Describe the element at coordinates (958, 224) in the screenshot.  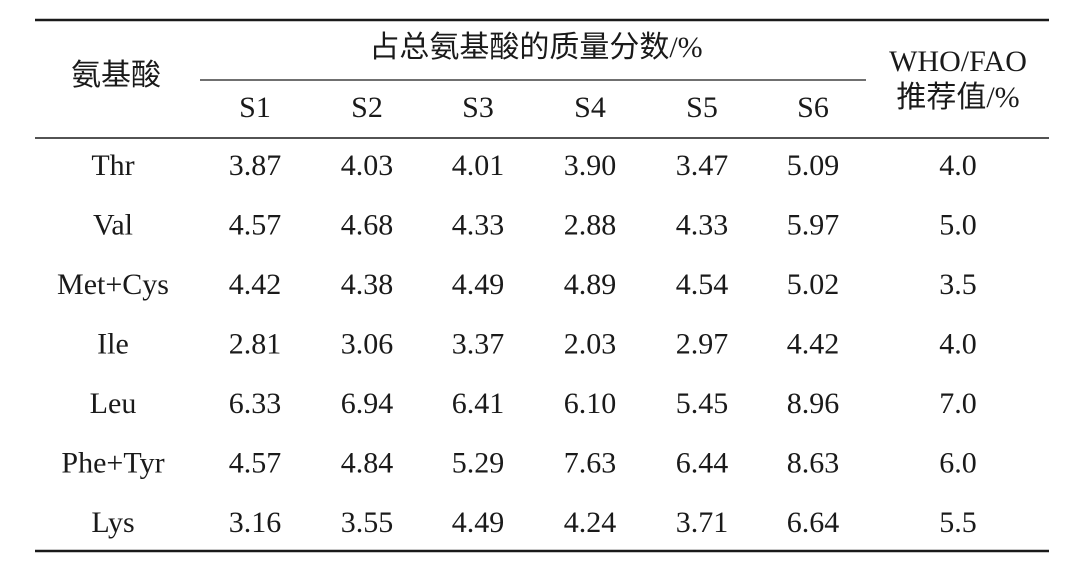
I see `cell: 5.0` at that location.